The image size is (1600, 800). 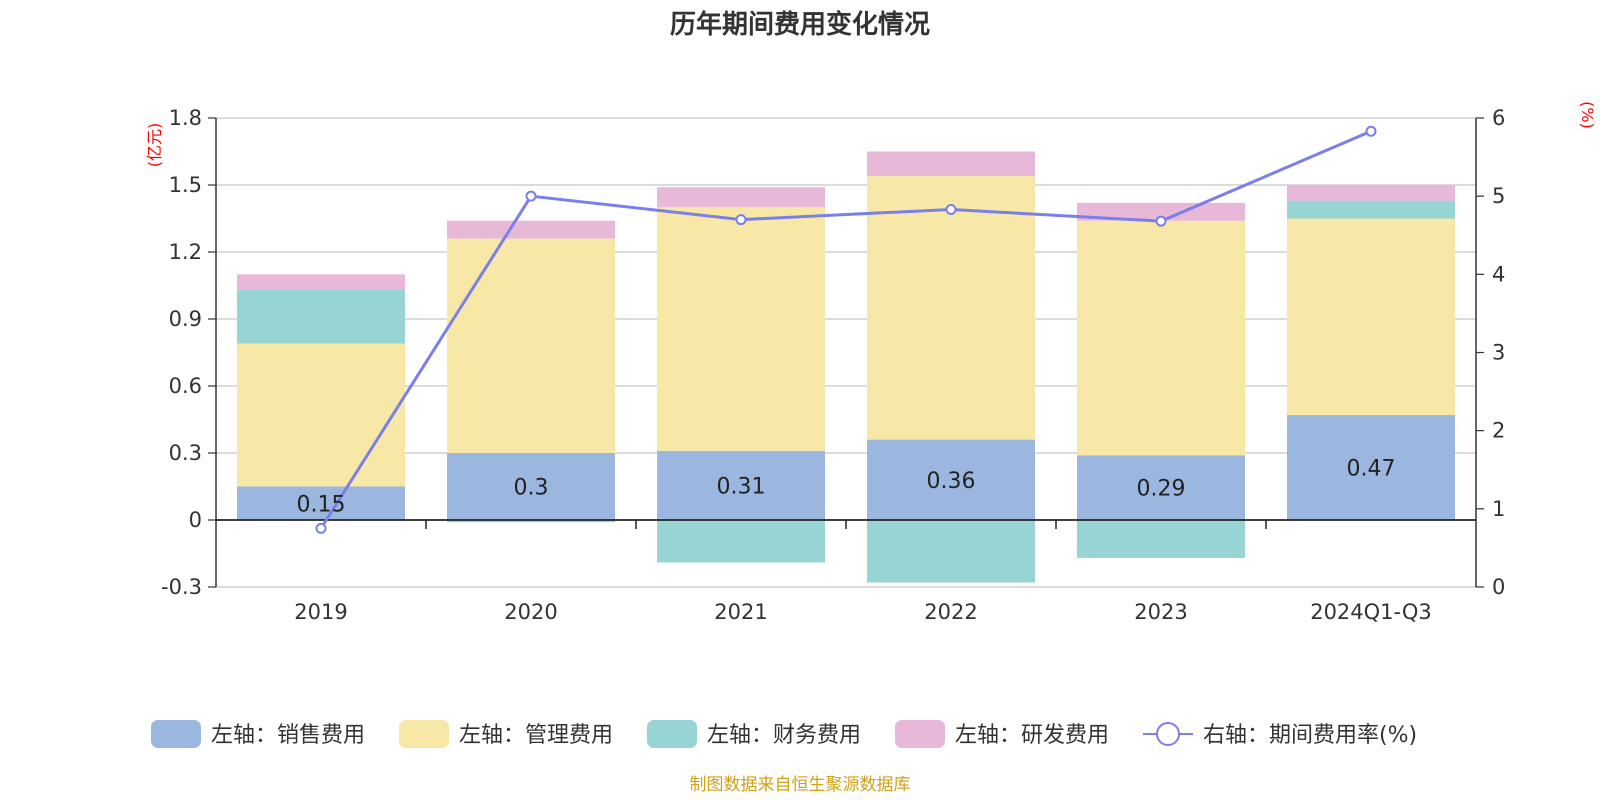 What do you see at coordinates (800, 24) in the screenshot?
I see `chart-title: 历年期间费用变化情况` at bounding box center [800, 24].